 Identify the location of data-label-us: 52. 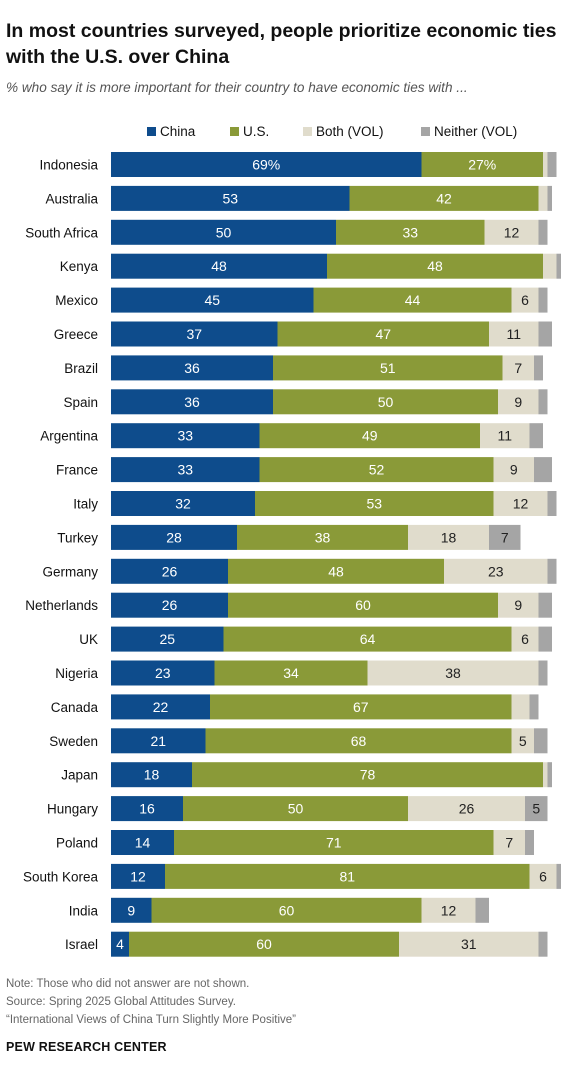
(377, 470).